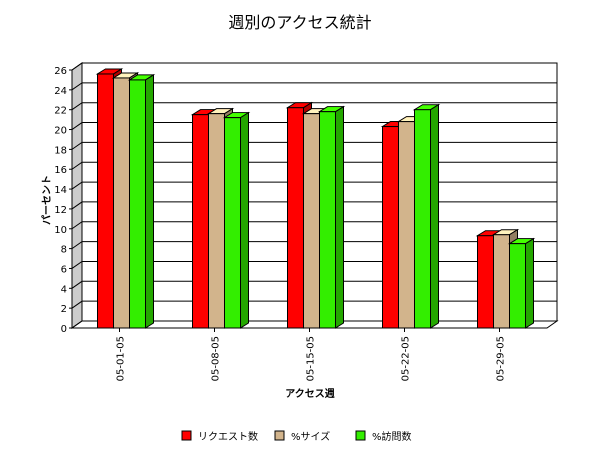  Describe the element at coordinates (121, 358) in the screenshot. I see `x-tick-label: 05-01-05` at that location.